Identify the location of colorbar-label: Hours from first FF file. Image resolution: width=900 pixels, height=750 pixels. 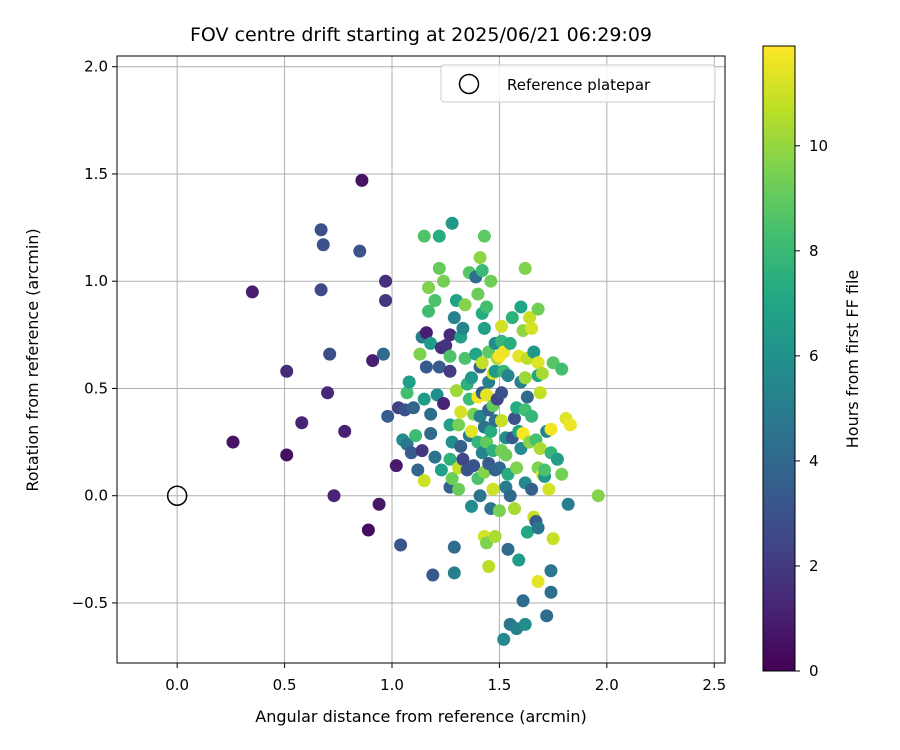
(852, 359).